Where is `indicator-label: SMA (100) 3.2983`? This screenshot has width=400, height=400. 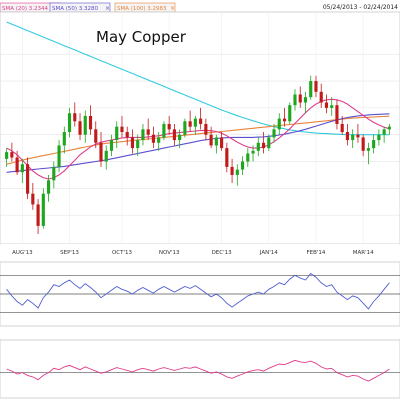
indicator-label: SMA (100) 3.2983 is located at coordinates (142, 9).